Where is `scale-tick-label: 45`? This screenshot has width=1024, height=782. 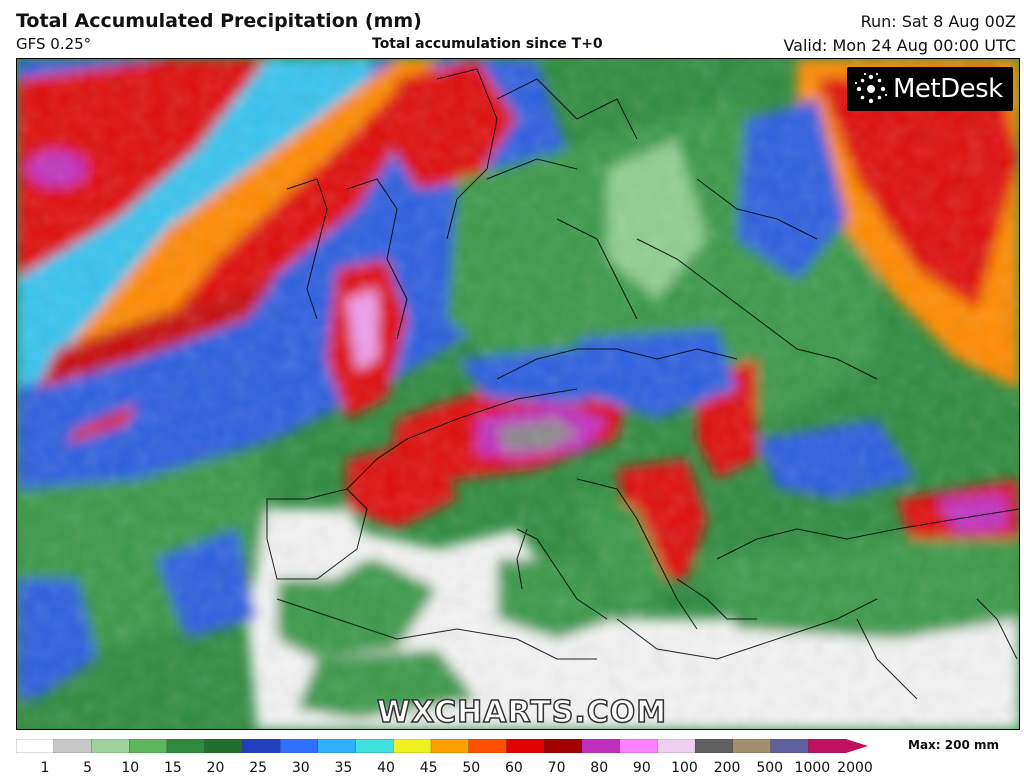
scale-tick-label: 45 is located at coordinates (428, 768).